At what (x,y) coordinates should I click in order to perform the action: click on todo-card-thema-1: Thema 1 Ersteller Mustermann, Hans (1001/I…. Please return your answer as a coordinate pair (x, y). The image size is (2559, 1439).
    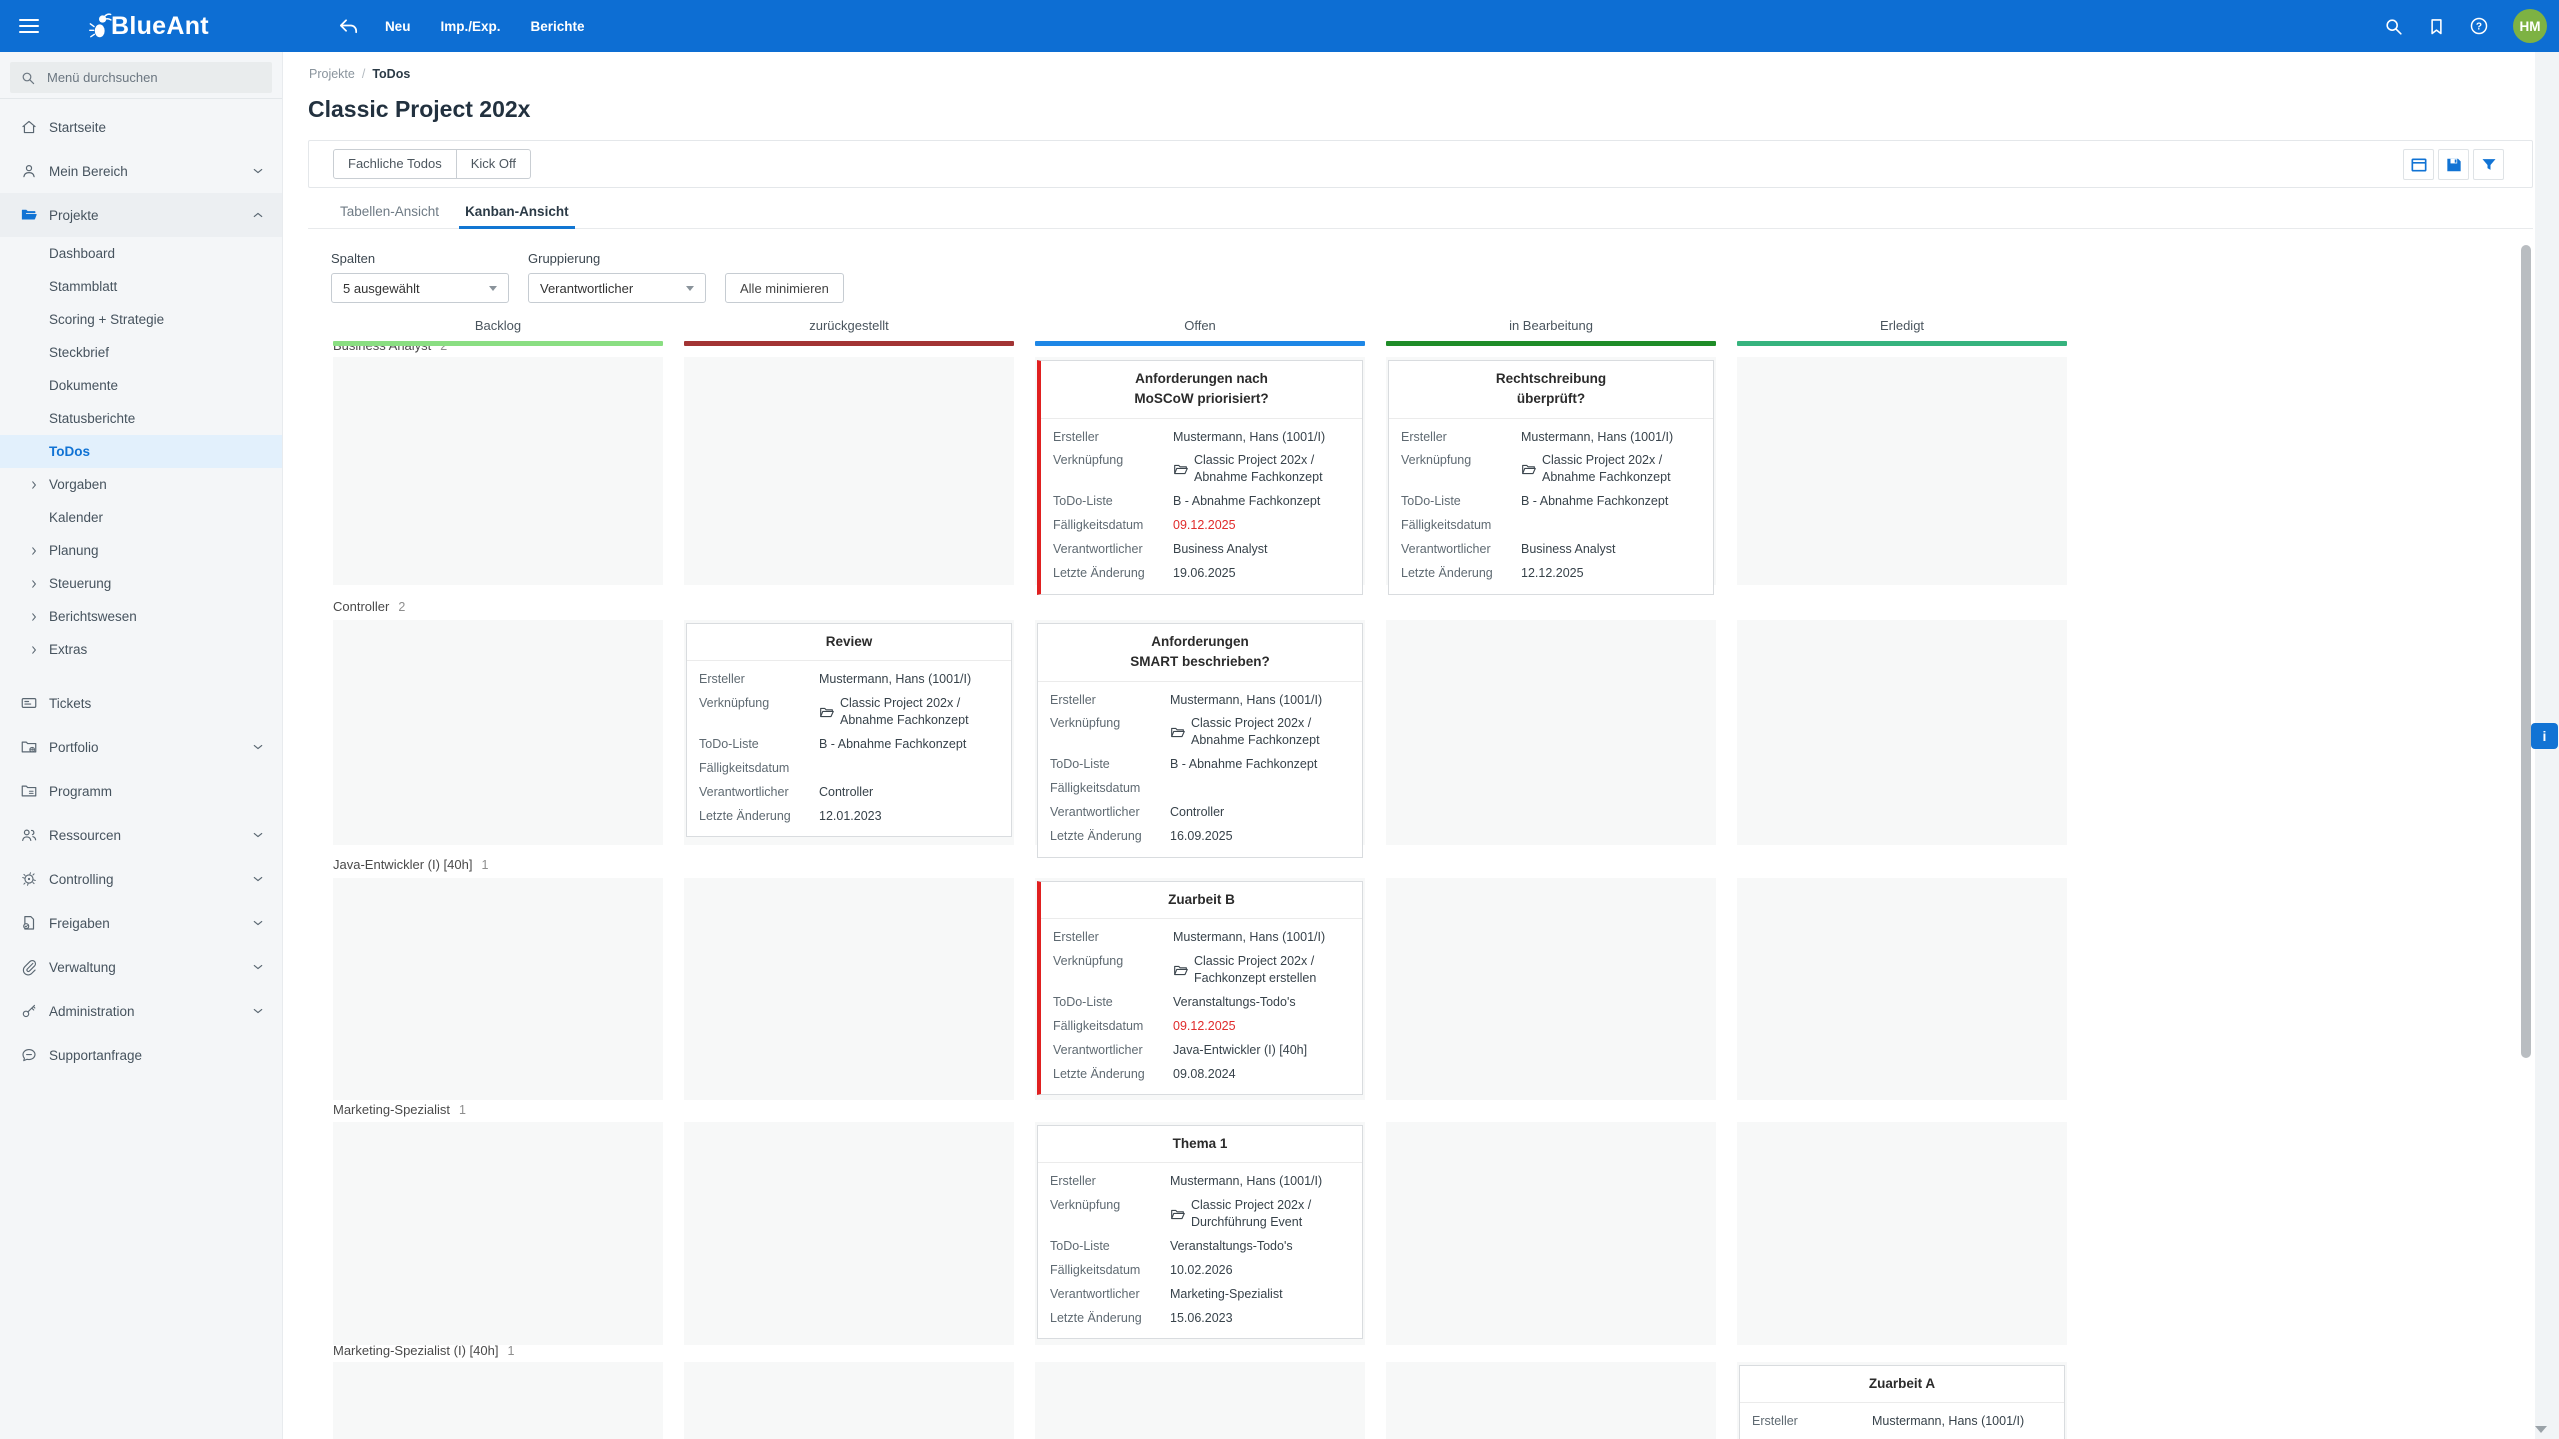
    Looking at the image, I should click on (1200, 1232).